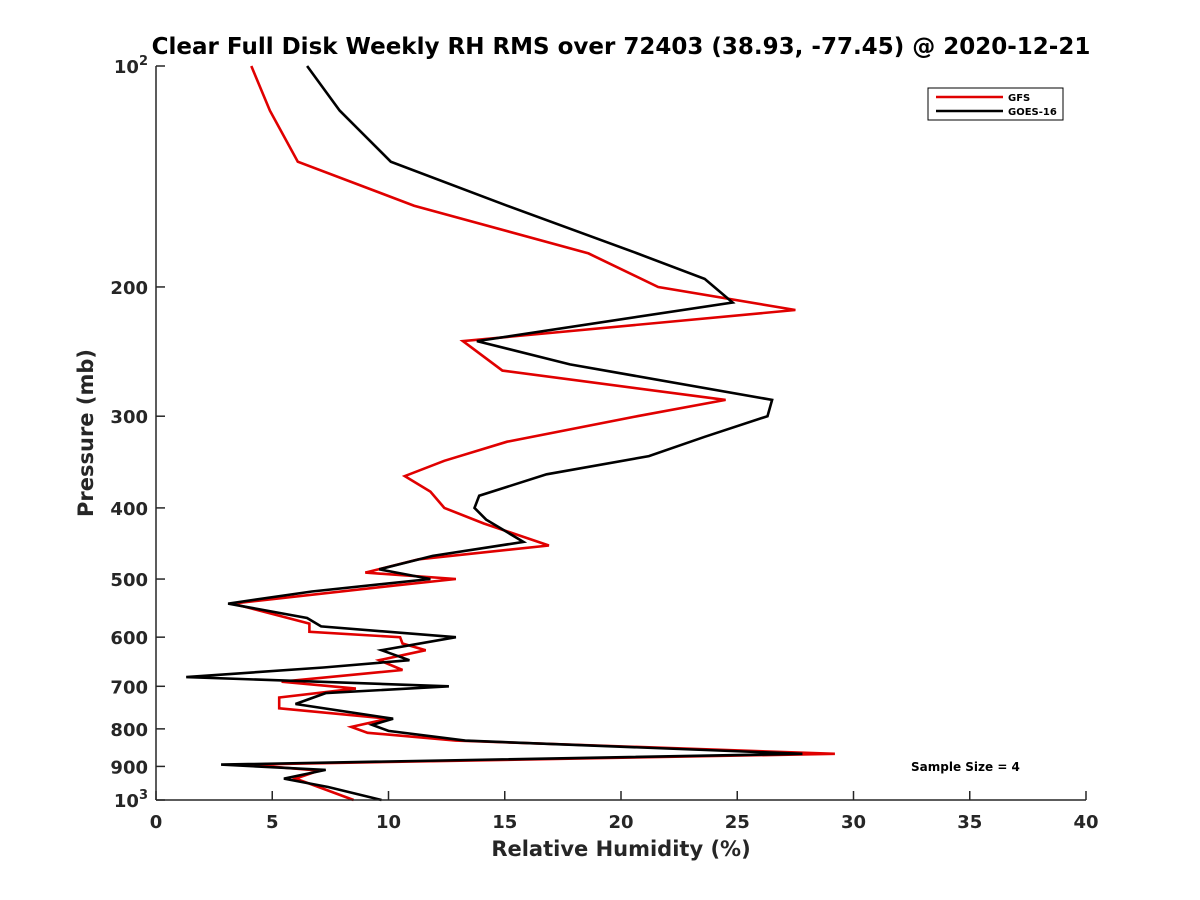 The width and height of the screenshot is (1200, 900). Describe the element at coordinates (272, 822) in the screenshot. I see `x-tick-label: 5` at that location.